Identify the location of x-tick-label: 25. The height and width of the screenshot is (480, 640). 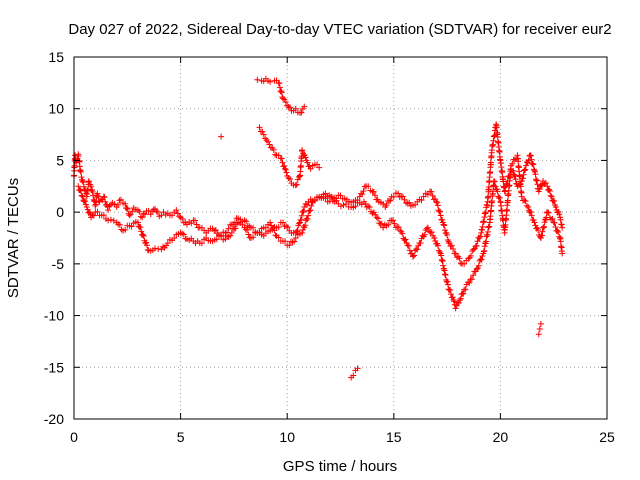
(607, 437).